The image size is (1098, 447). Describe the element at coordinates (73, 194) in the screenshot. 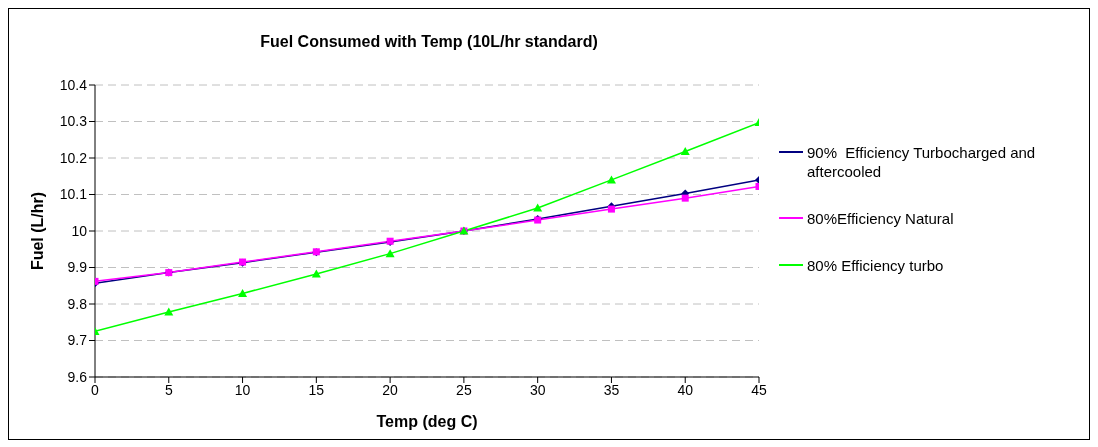

I see `y-tick-label: 10.1` at that location.